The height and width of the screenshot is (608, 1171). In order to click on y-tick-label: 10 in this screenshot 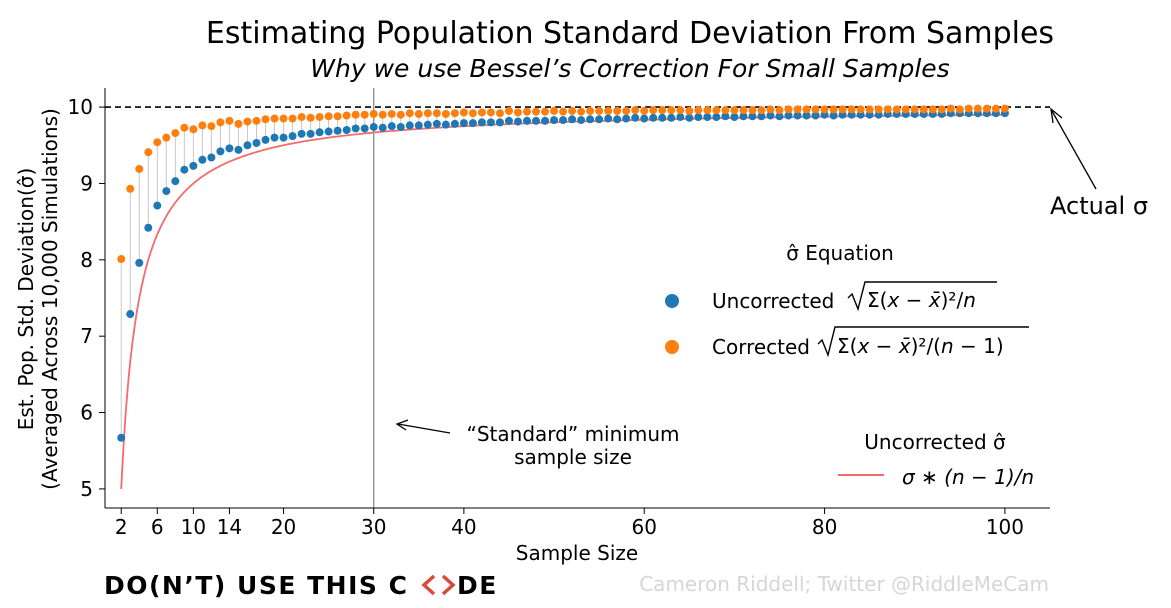, I will do `click(80, 107)`.